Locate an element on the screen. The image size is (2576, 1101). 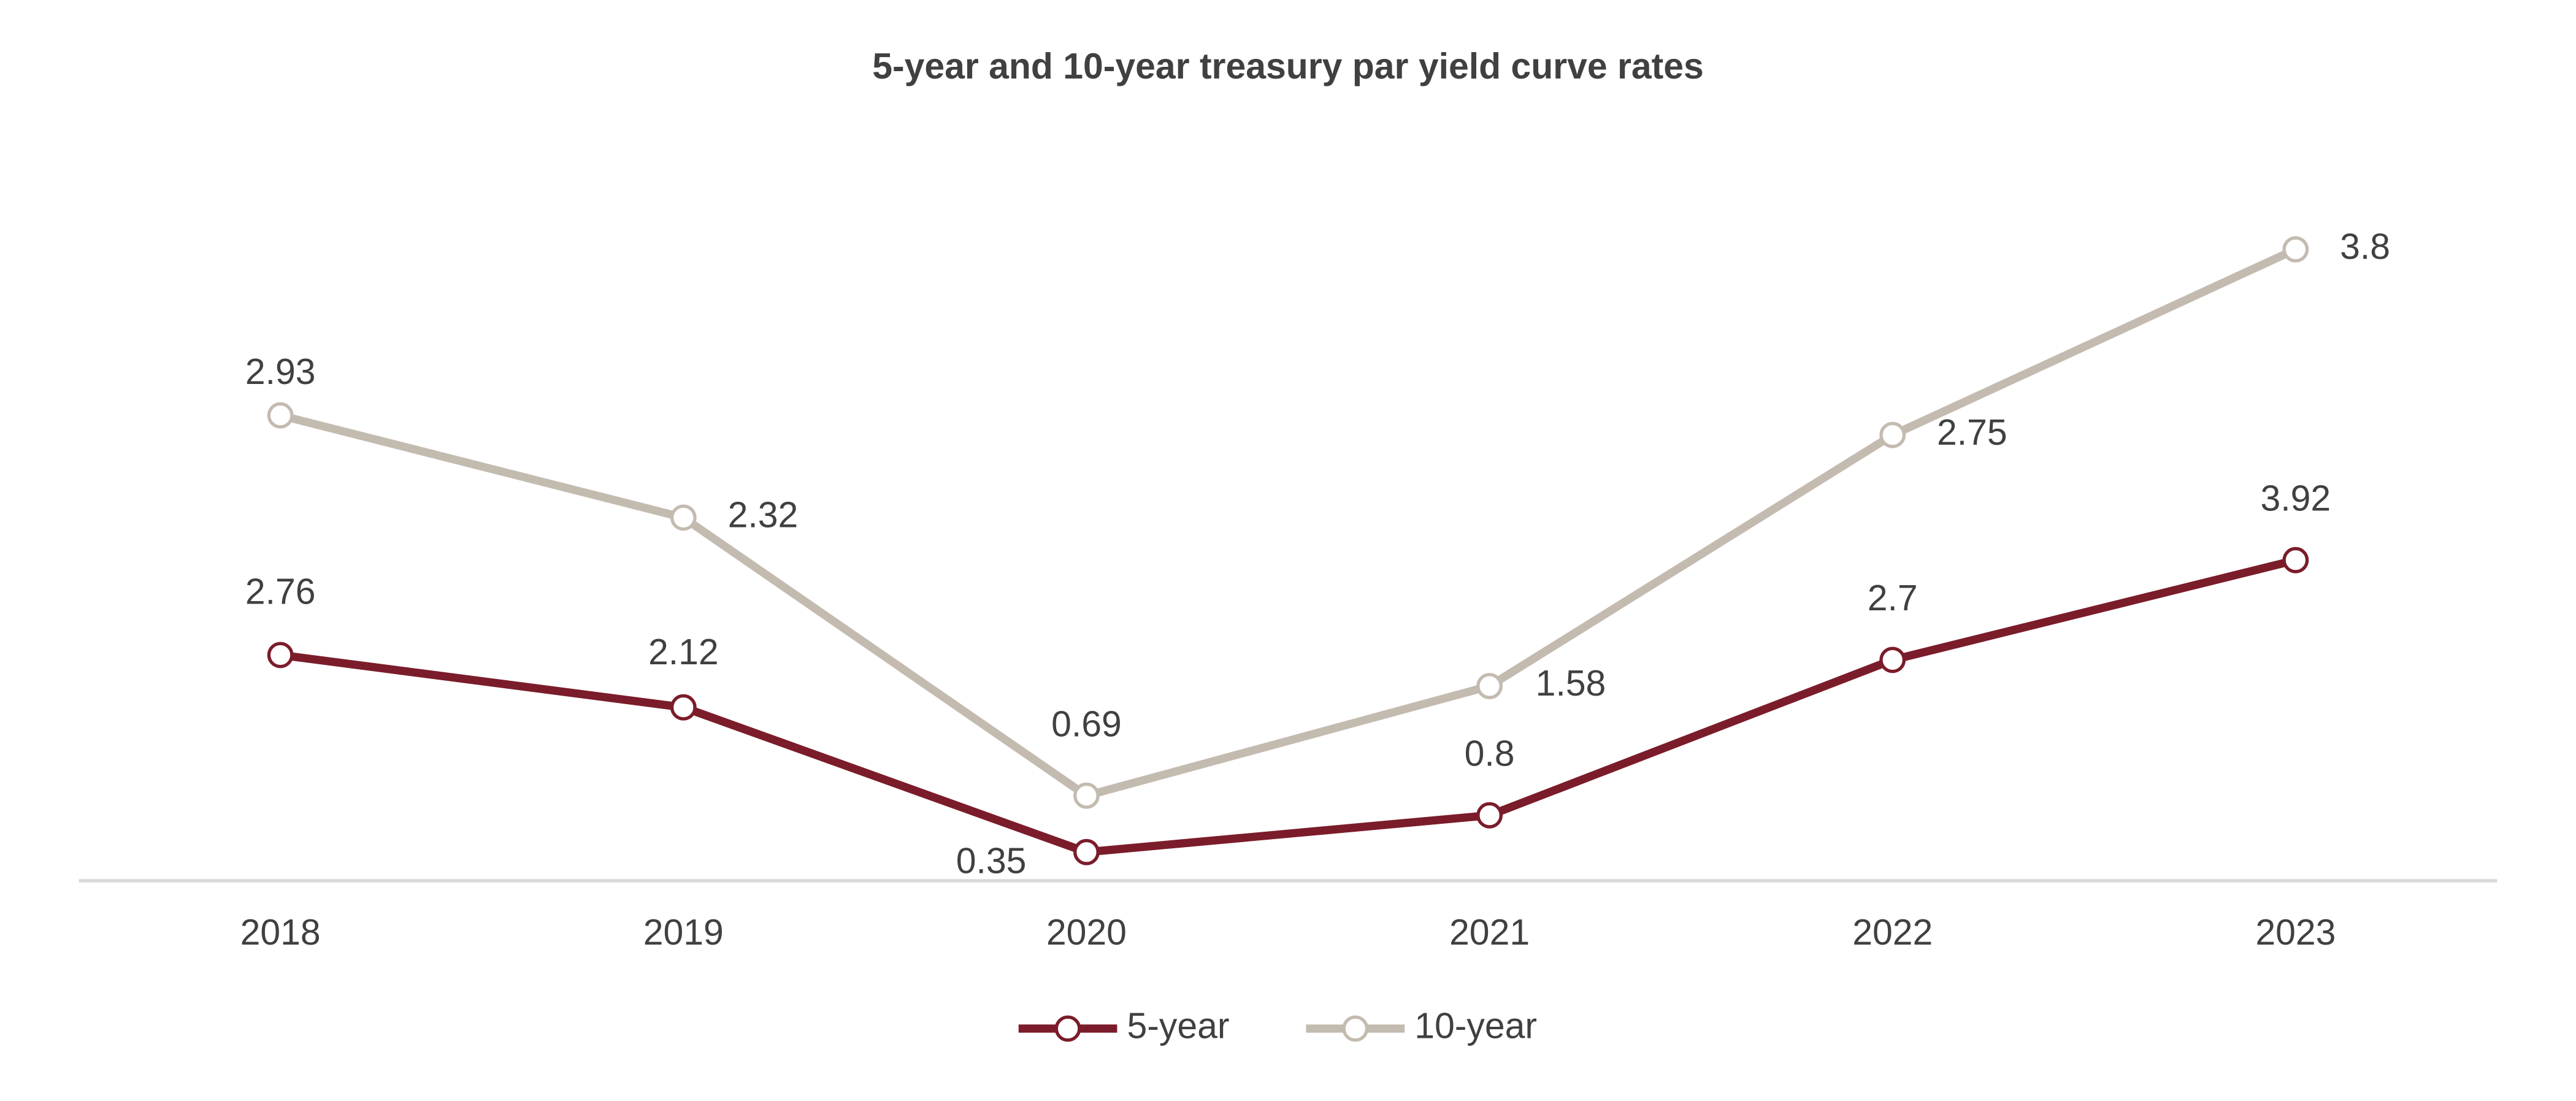
x-tick-label: 2021 is located at coordinates (1489, 933).